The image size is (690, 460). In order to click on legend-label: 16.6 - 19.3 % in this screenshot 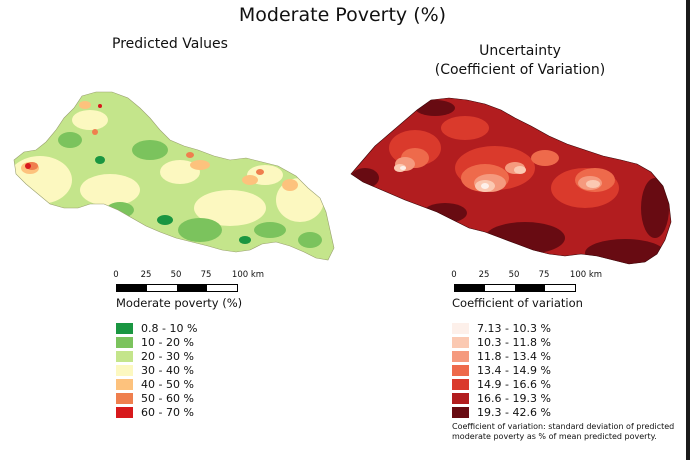, I will do `click(514, 399)`.